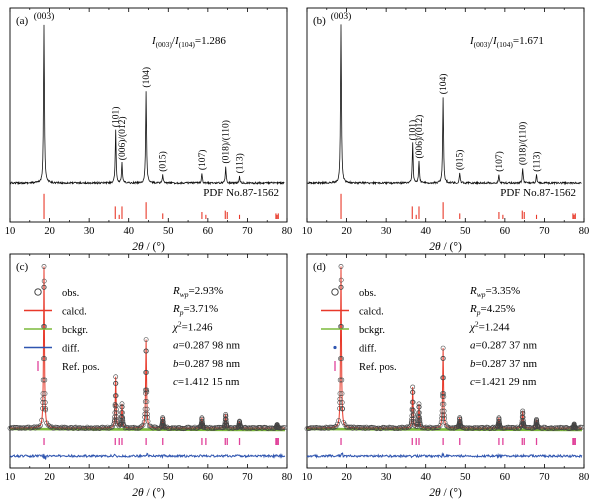  Describe the element at coordinates (70, 293) in the screenshot. I see `legend-label: obs.` at that location.